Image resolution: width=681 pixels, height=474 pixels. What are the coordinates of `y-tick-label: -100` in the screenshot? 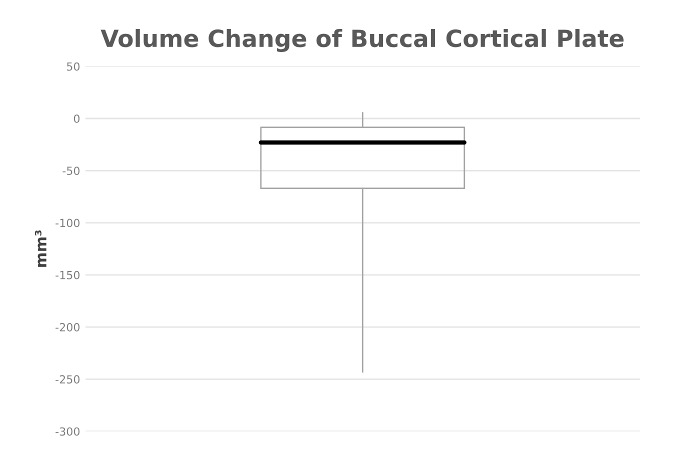 It's located at (68, 223).